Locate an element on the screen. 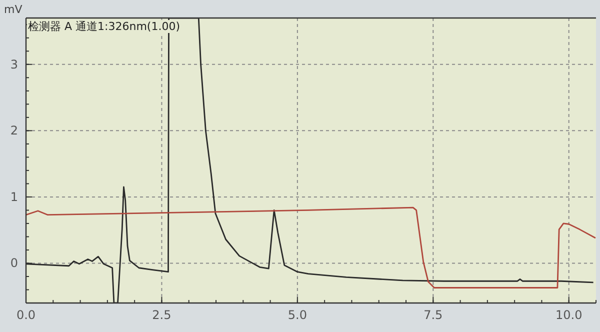  x-tick-label: 10.0 is located at coordinates (569, 315).